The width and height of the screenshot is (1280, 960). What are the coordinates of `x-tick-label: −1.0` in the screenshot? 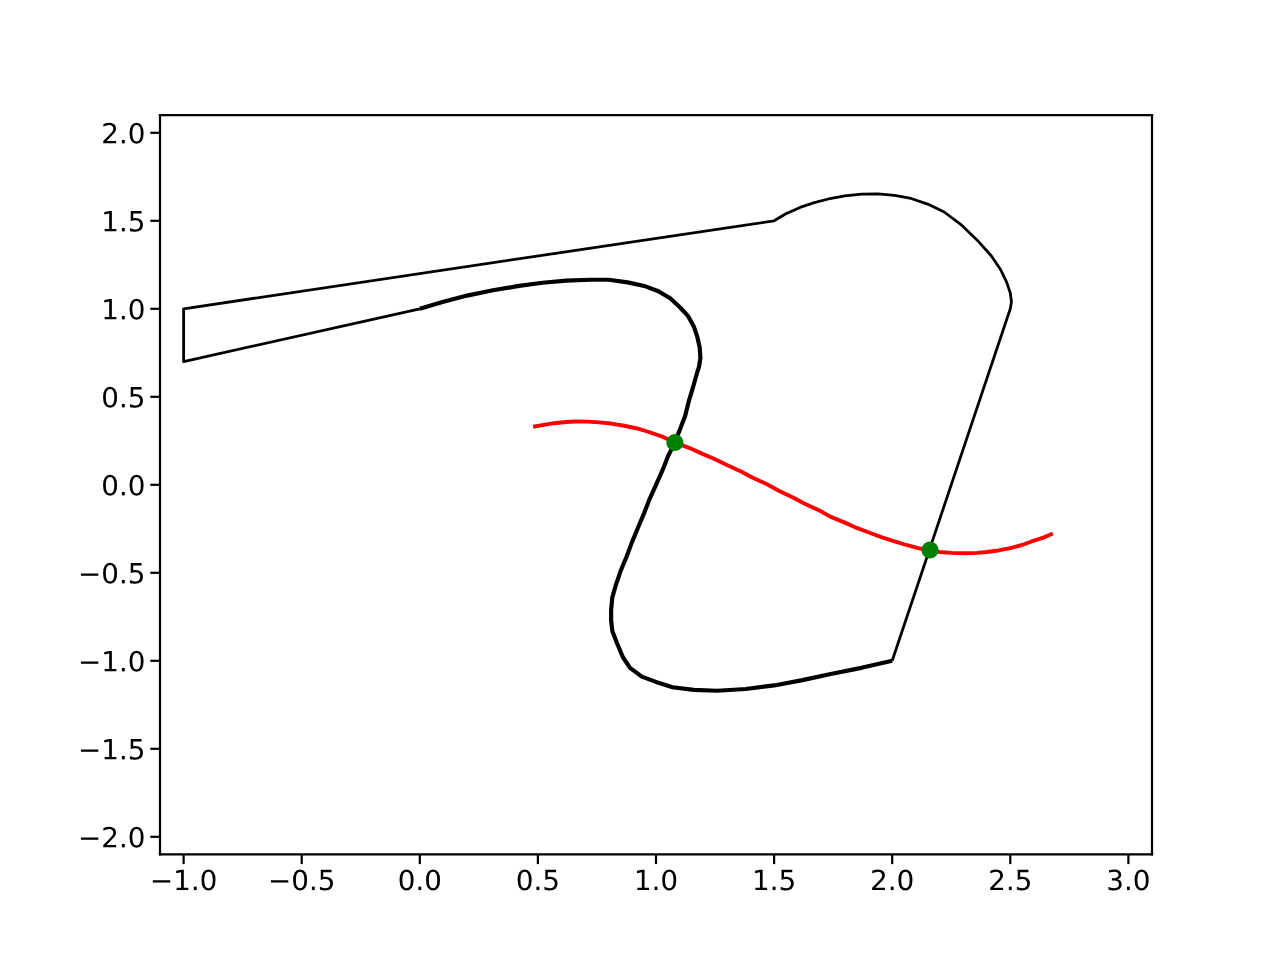 It's located at (184, 880).